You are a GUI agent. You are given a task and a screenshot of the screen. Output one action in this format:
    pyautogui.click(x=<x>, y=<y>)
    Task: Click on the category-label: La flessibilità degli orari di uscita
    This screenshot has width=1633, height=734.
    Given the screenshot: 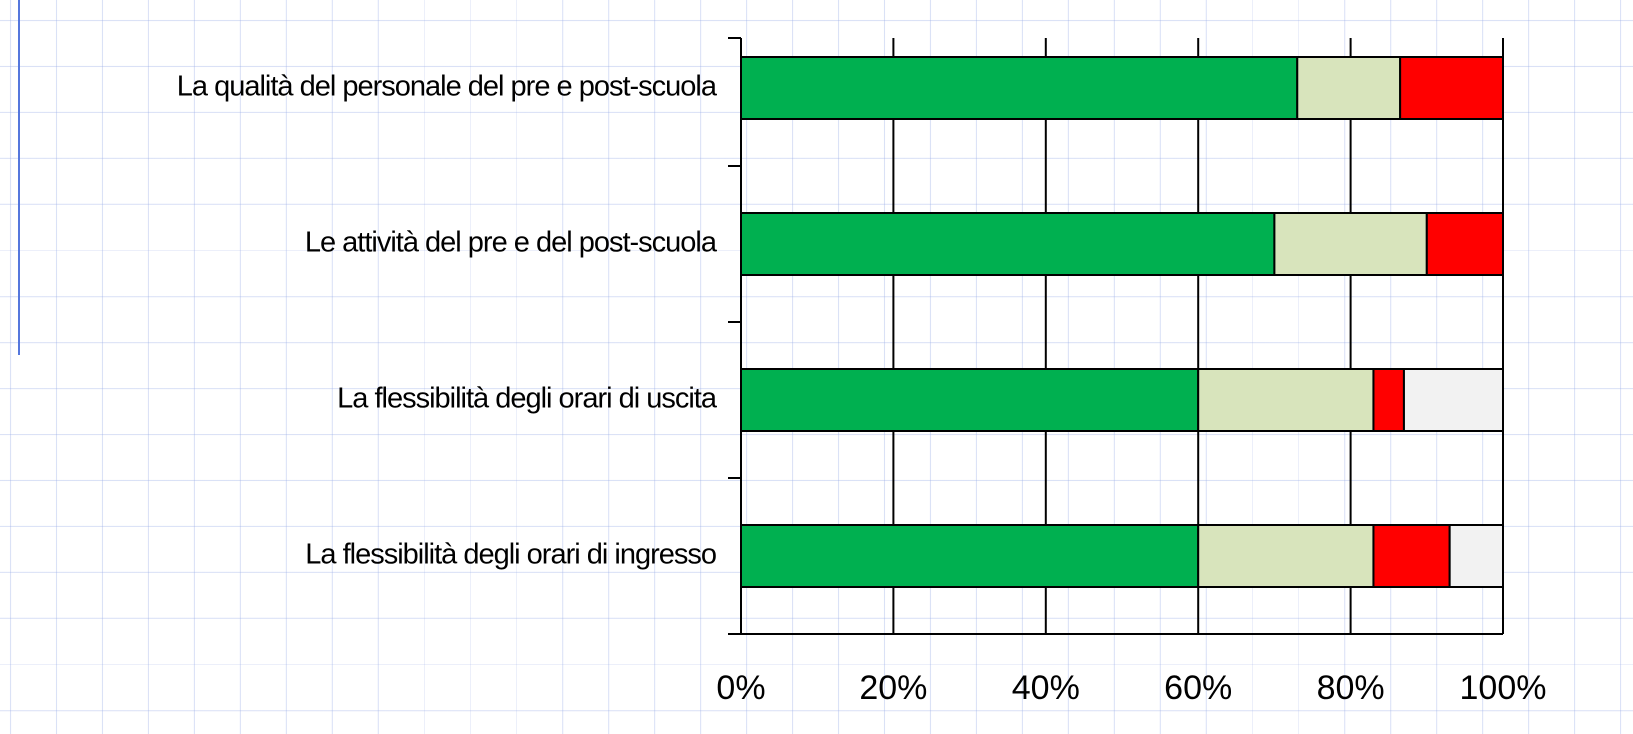 What is the action you would take?
    pyautogui.click(x=527, y=399)
    